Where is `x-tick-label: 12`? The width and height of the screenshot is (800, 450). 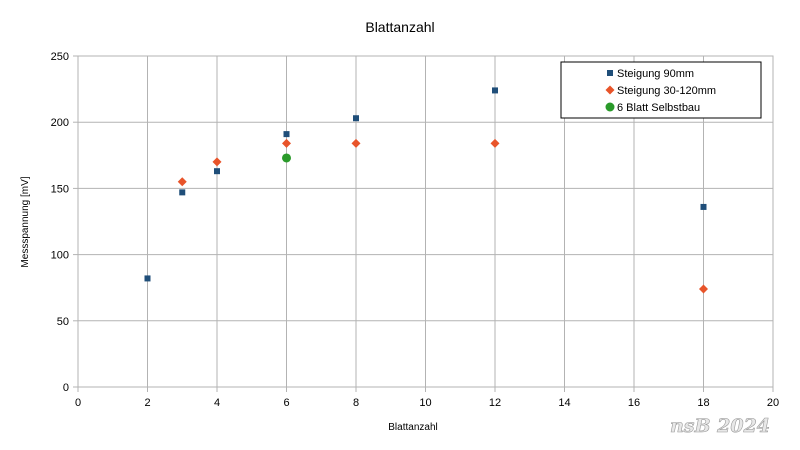
x-tick-label: 12 is located at coordinates (495, 403).